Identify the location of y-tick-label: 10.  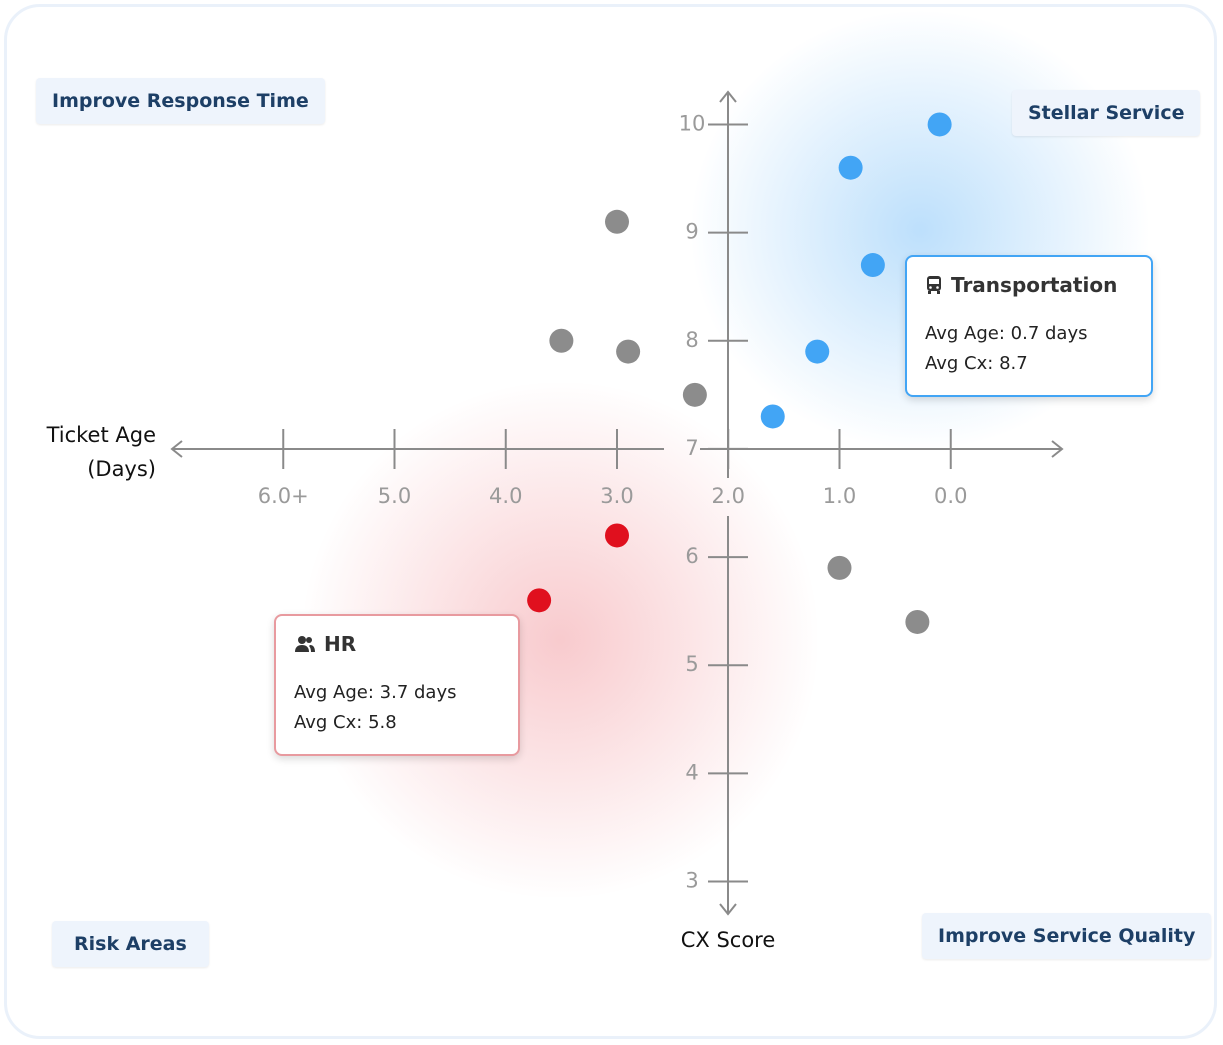
(692, 123).